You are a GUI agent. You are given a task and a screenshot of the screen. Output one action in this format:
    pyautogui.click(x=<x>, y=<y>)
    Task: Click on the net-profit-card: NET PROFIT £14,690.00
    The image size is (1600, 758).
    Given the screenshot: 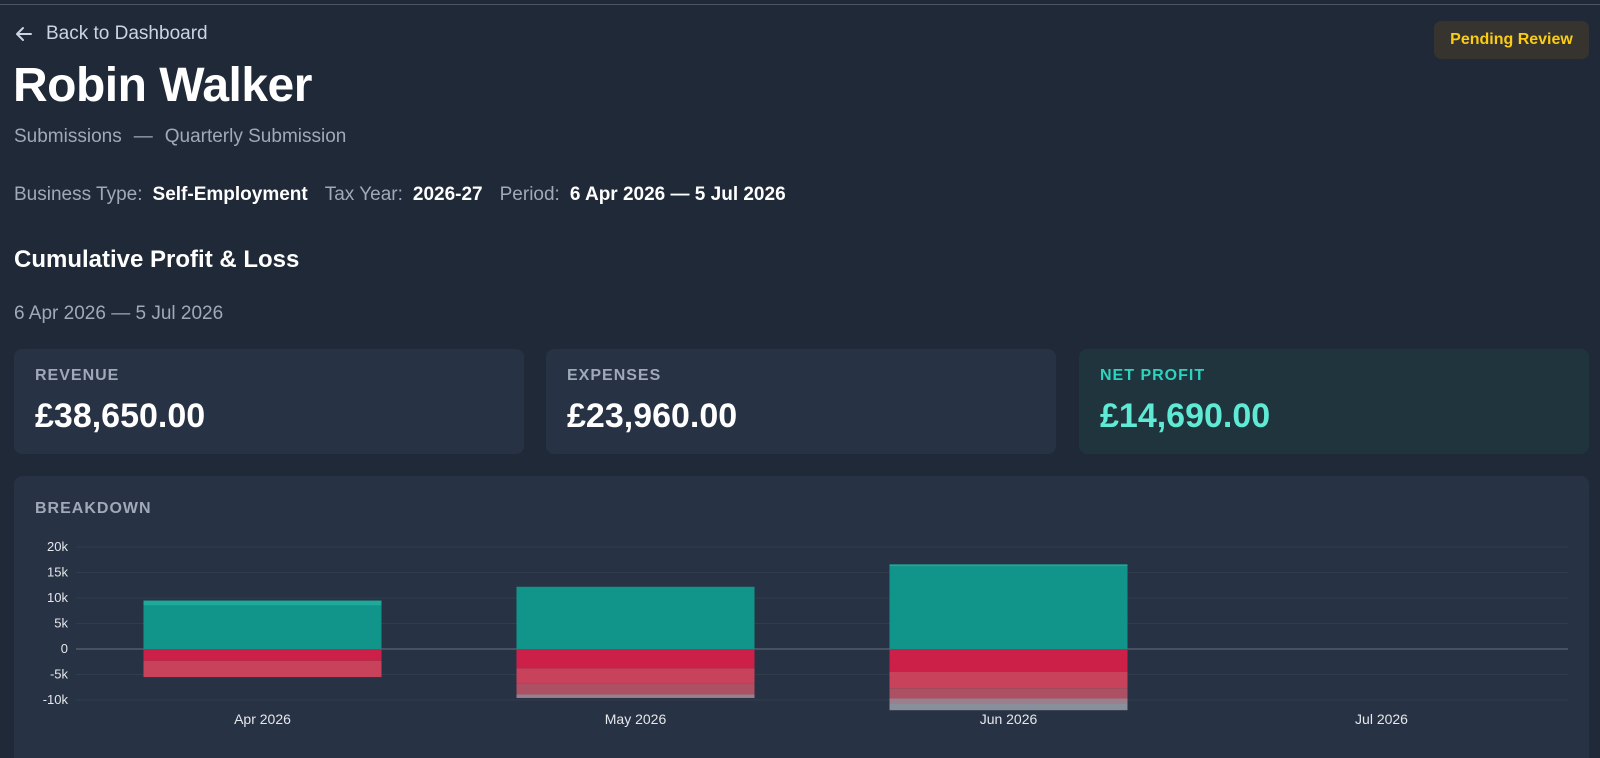 What is the action you would take?
    pyautogui.click(x=1334, y=401)
    